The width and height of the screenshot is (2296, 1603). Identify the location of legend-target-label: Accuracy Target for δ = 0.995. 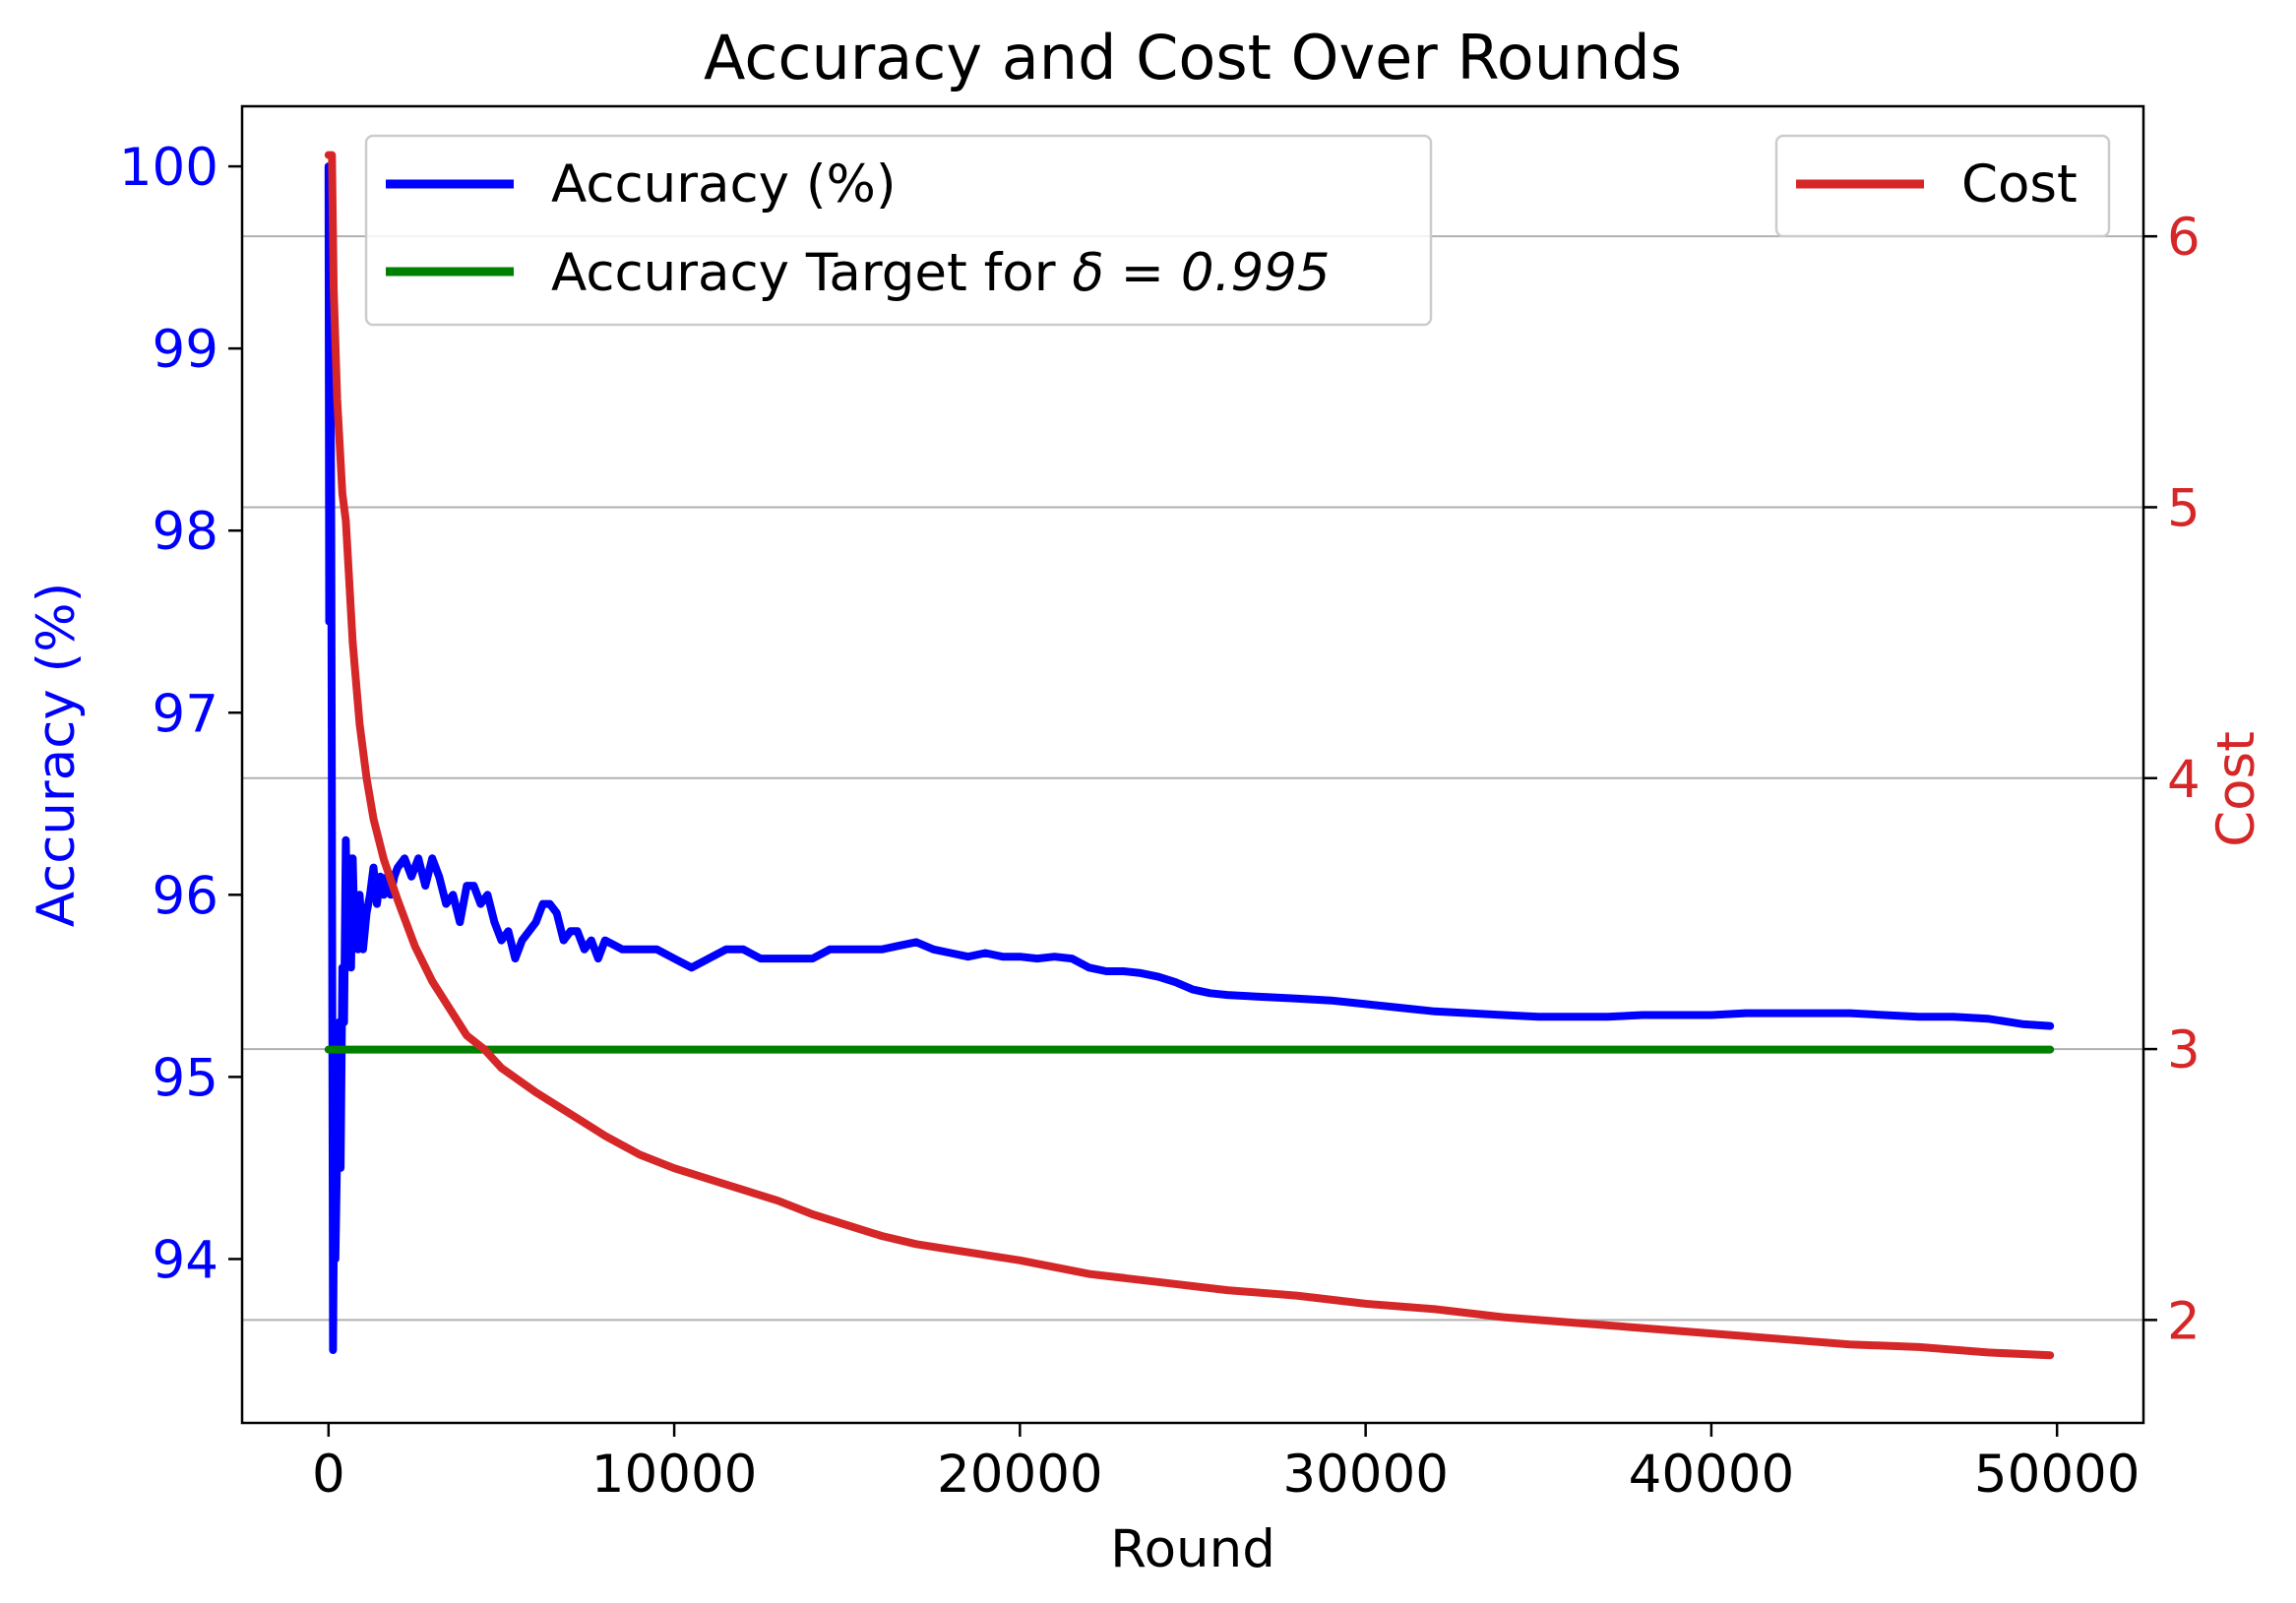
(941, 273).